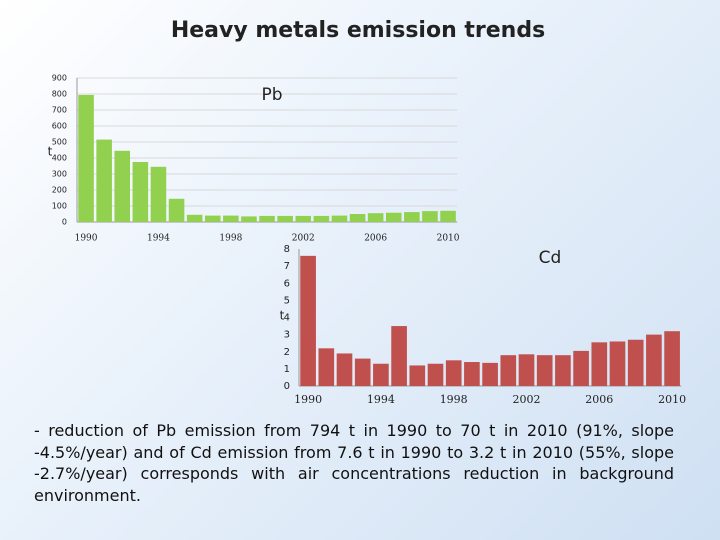 The height and width of the screenshot is (540, 720). Describe the element at coordinates (59, 190) in the screenshot. I see `y-tick-label: 200` at that location.